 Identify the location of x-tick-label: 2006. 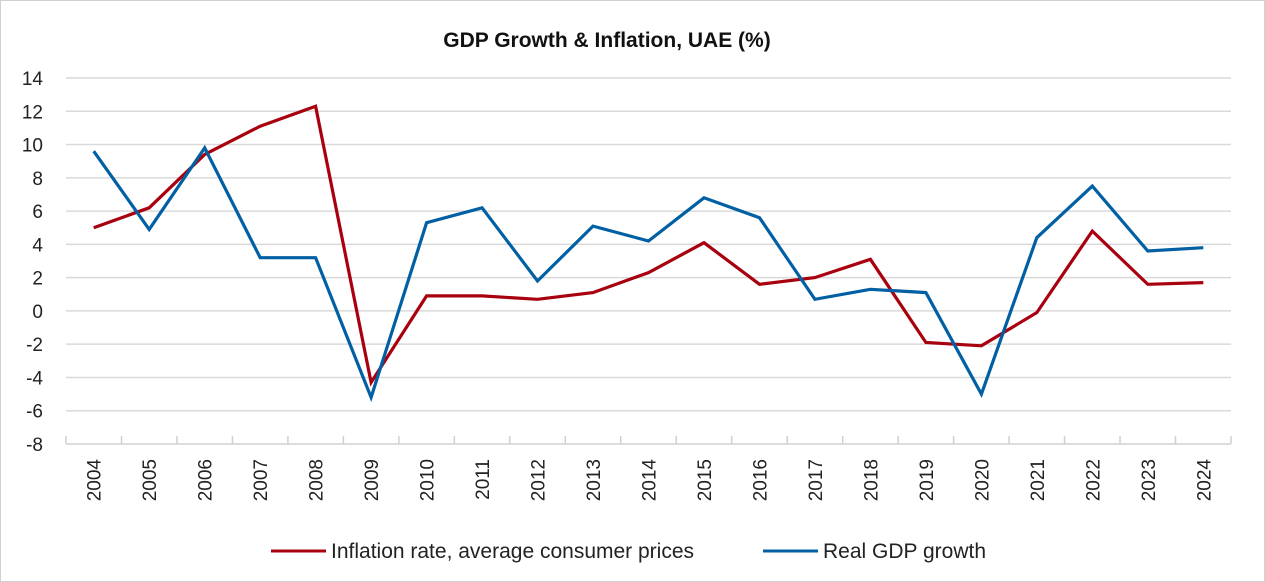
(206, 480).